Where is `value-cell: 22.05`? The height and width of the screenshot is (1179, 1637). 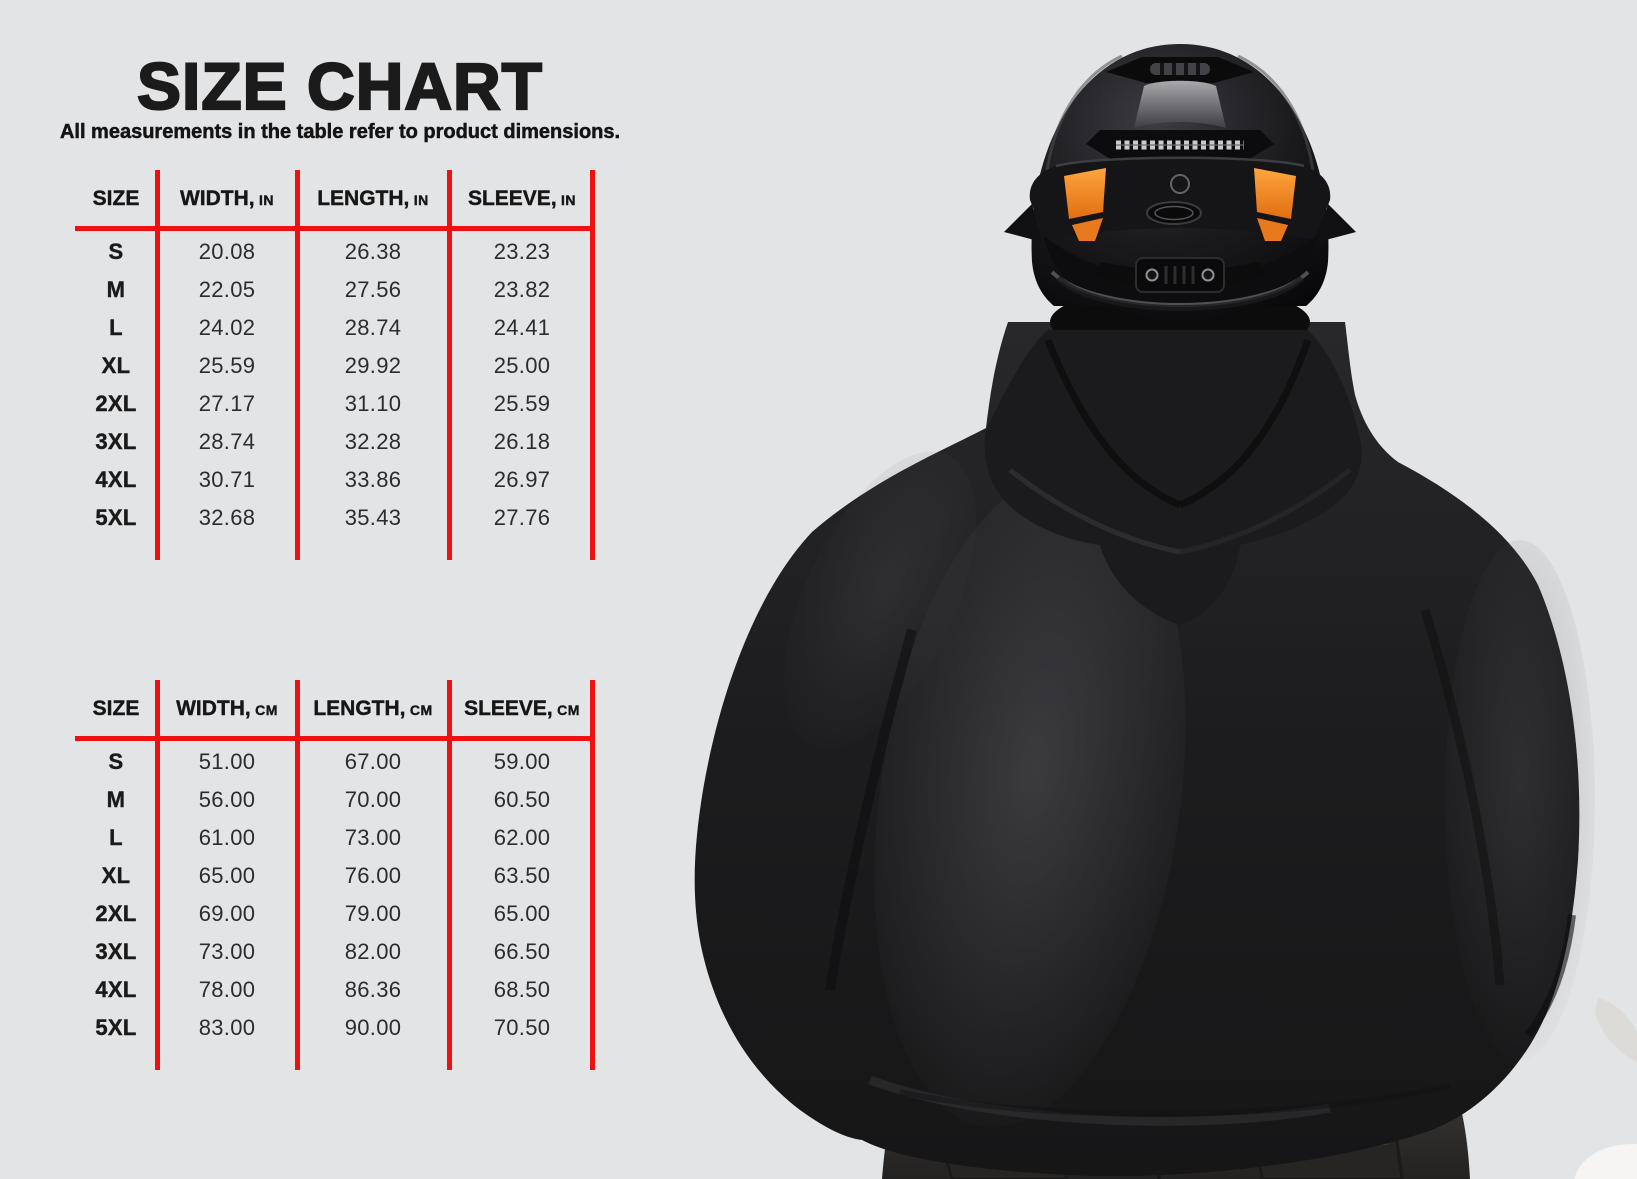
value-cell: 22.05 is located at coordinates (227, 289).